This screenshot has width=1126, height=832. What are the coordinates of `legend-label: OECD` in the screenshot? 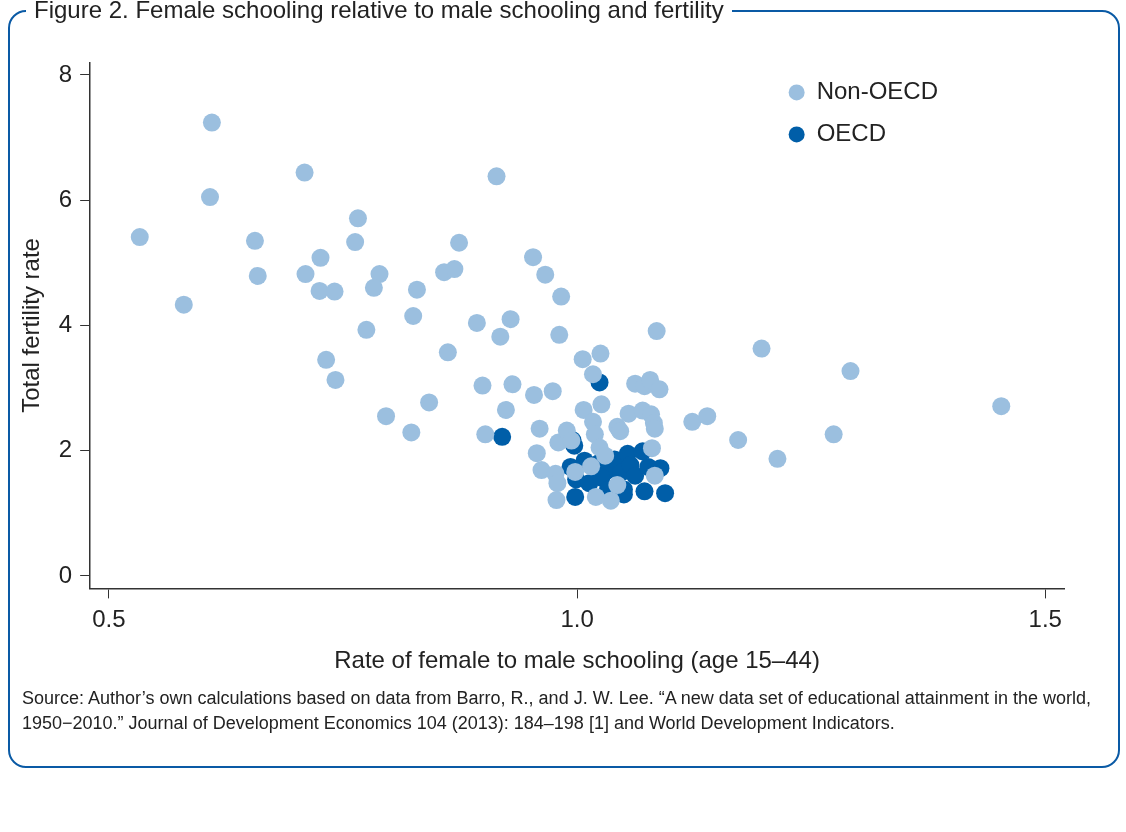 It's located at (851, 133).